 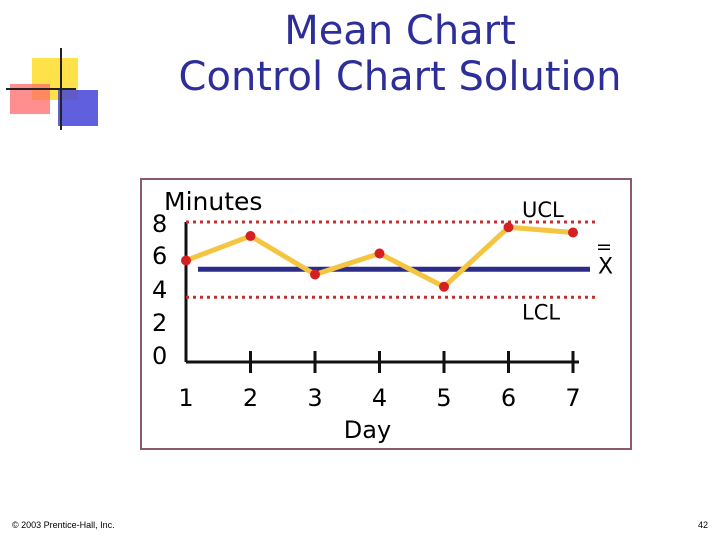 I want to click on mean-label: X, so click(x=605, y=266).